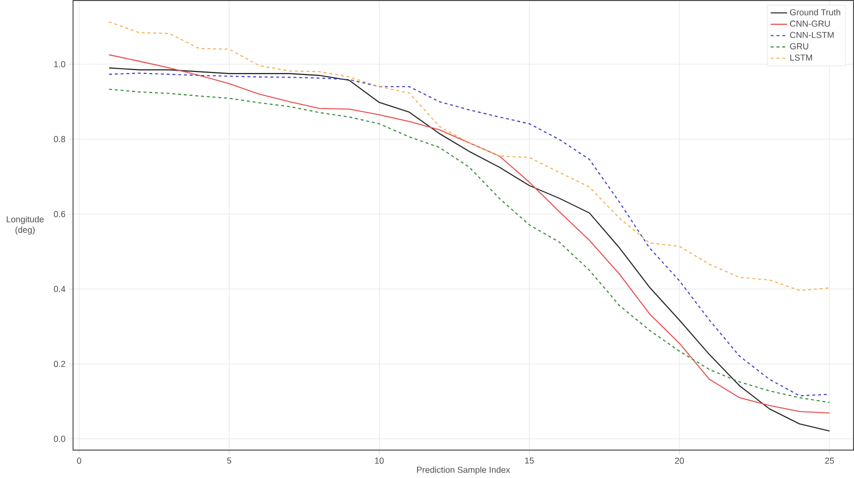 This screenshot has width=854, height=478. I want to click on legend-label: CNN-GRU, so click(810, 23).